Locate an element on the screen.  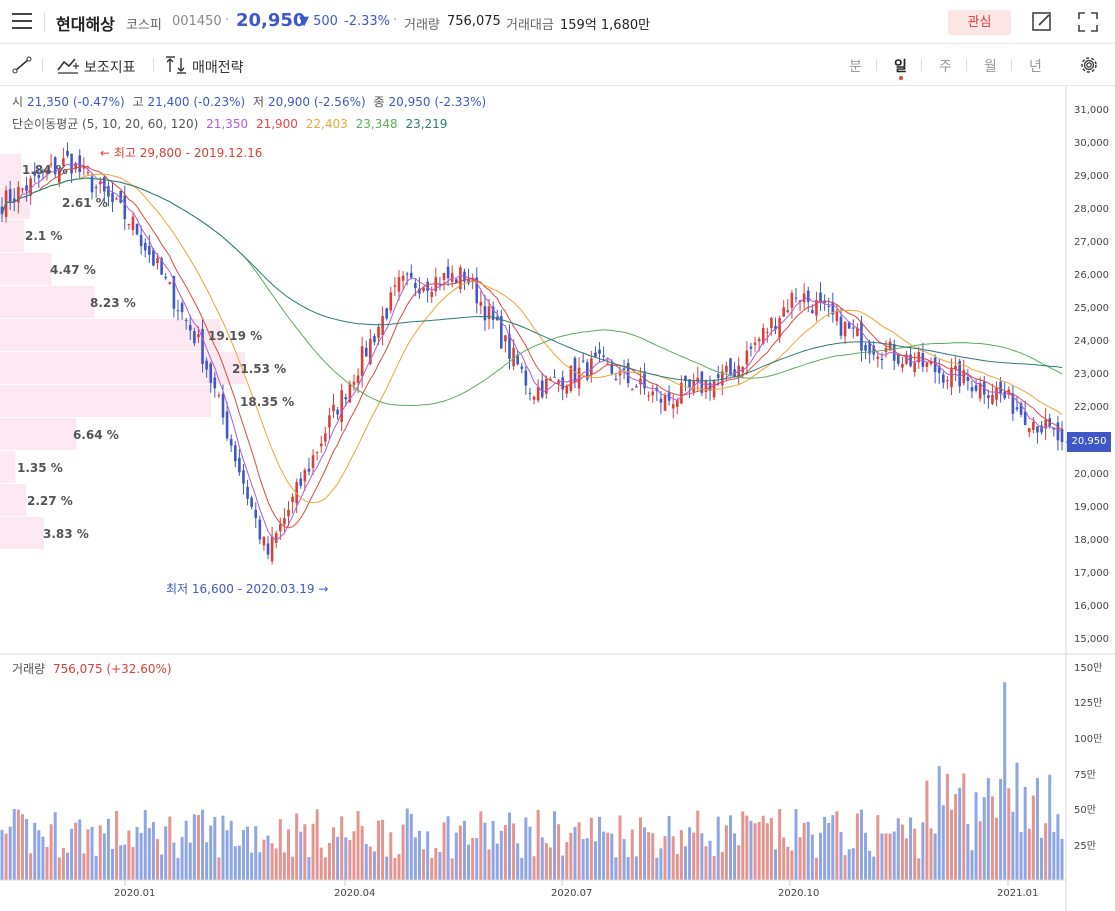
profile-label: 1.35 % is located at coordinates (40, 468).